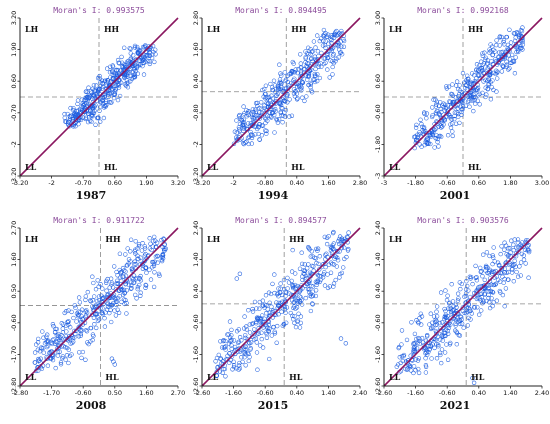 This screenshot has width=550, height=424. What do you see at coordinates (378, 386) in the screenshot?
I see `y-tick-label: -2.60` at bounding box center [378, 386].